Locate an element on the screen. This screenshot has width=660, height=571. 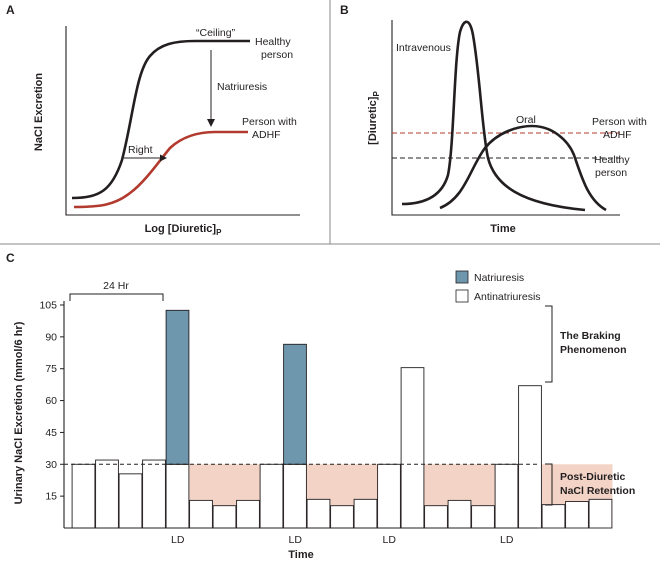
panel-a-label: A is located at coordinates (10, 10).